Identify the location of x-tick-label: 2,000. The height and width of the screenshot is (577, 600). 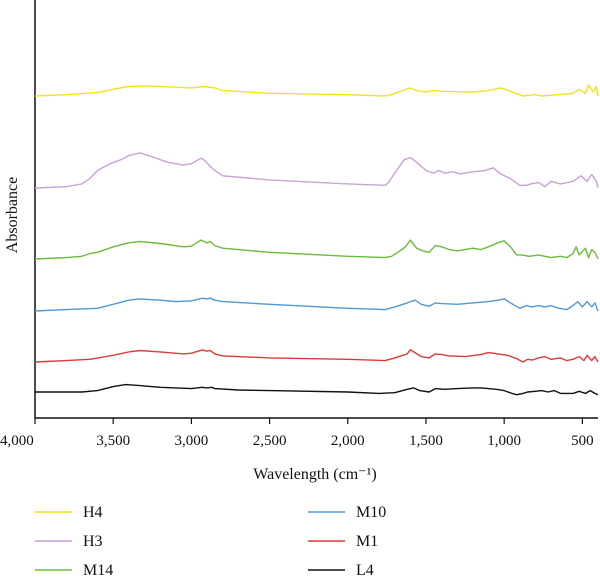
(348, 441).